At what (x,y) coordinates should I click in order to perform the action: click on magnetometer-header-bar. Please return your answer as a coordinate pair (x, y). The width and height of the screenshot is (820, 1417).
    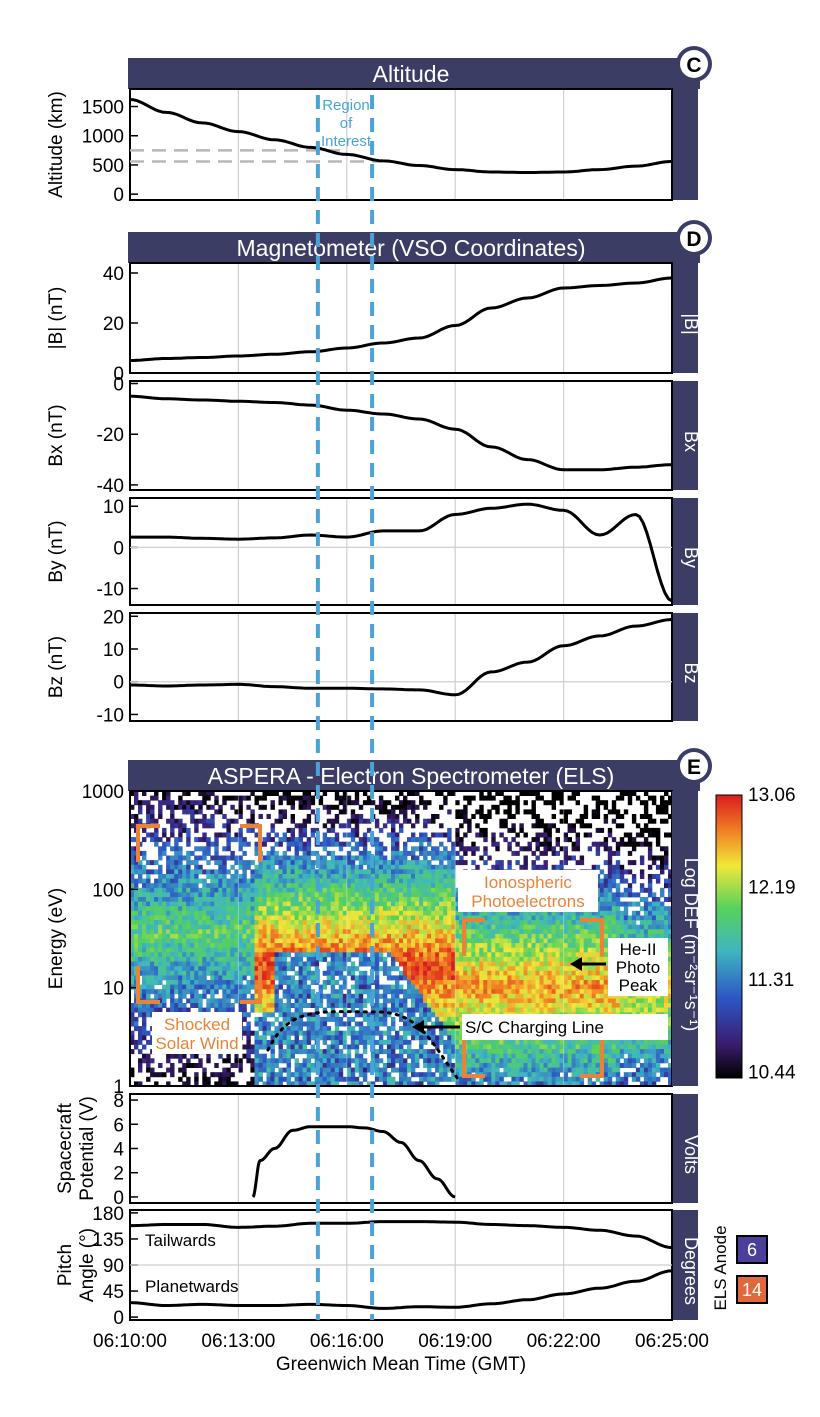
    Looking at the image, I should click on (414, 247).